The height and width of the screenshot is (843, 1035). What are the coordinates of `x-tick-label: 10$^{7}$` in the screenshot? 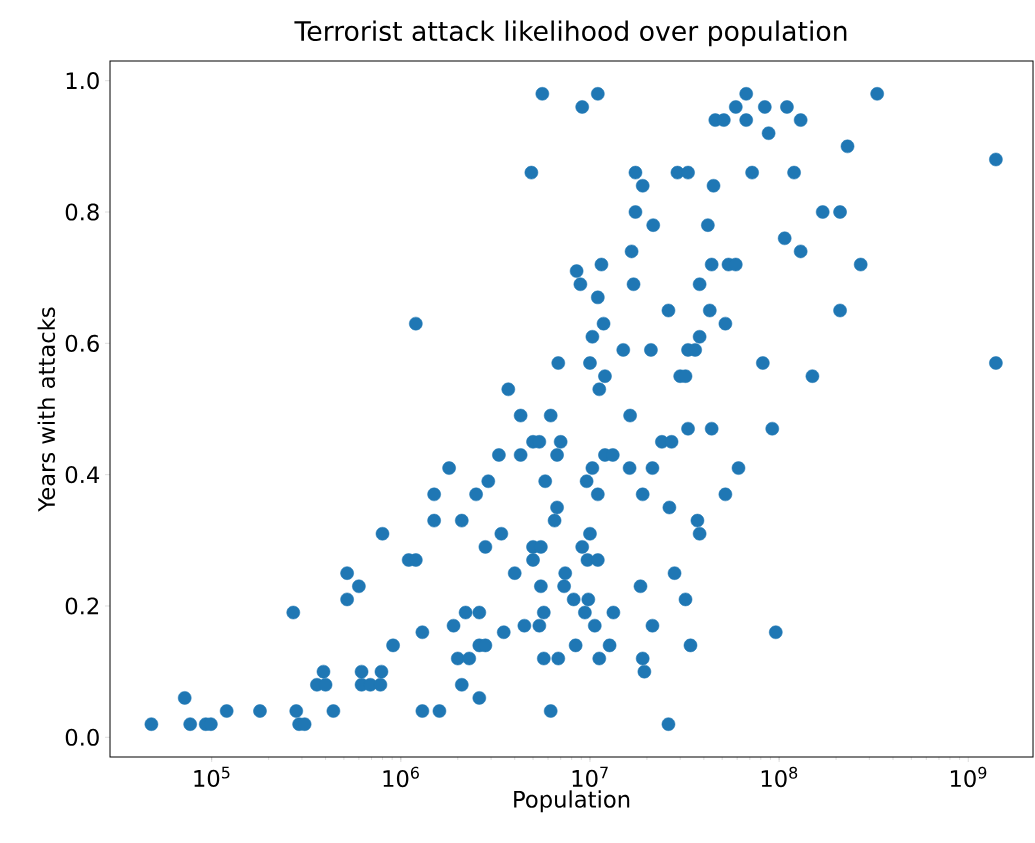 It's located at (590, 776).